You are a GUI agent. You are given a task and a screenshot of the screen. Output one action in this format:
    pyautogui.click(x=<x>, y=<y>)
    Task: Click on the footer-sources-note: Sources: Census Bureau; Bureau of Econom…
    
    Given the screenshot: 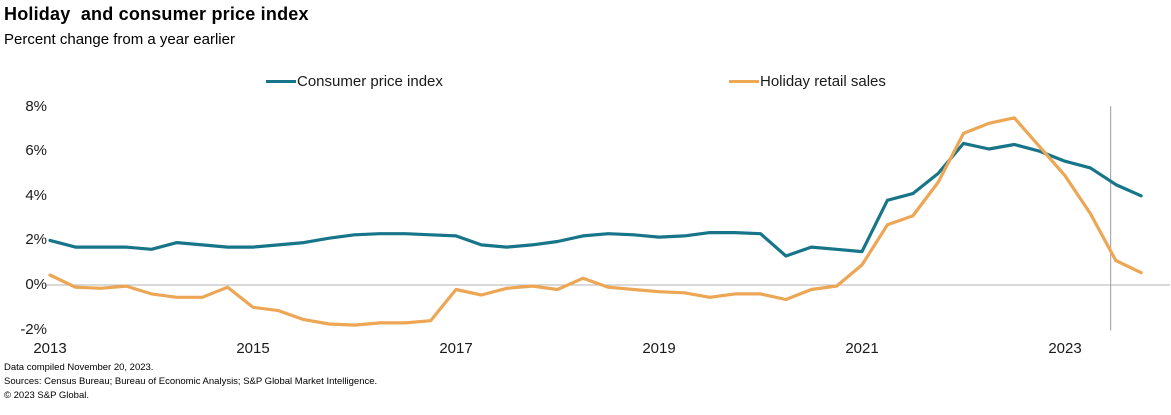 What is the action you would take?
    pyautogui.click(x=191, y=381)
    